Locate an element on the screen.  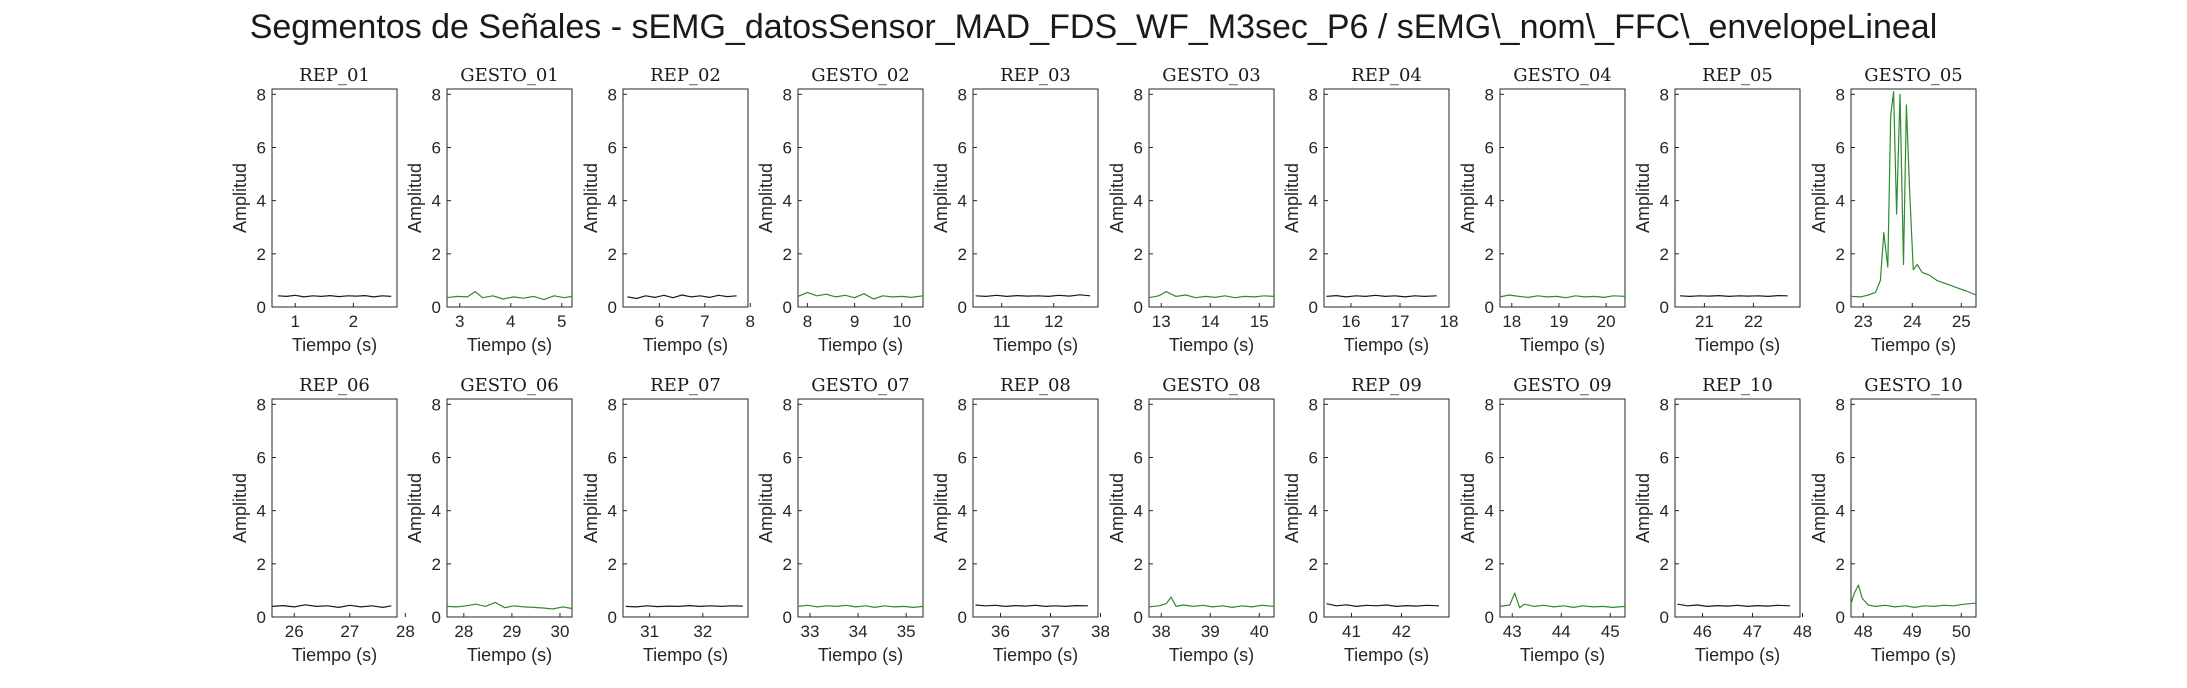
x-tick-label: 48 is located at coordinates (1863, 631).